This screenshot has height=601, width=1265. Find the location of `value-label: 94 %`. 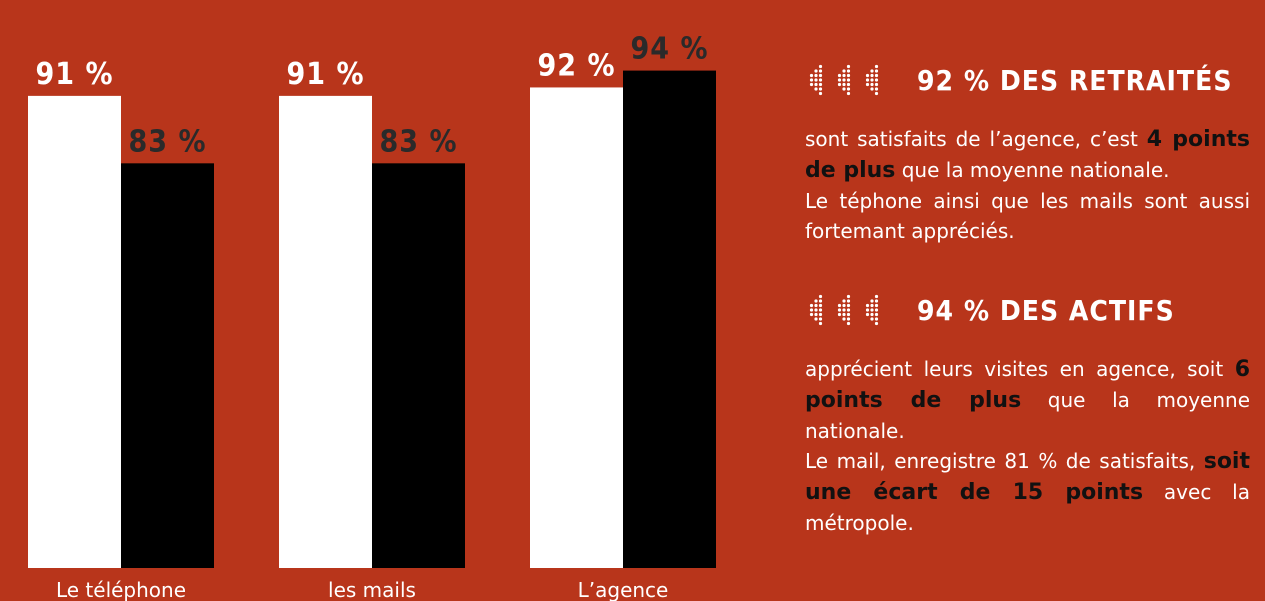

value-label: 94 % is located at coordinates (670, 49).